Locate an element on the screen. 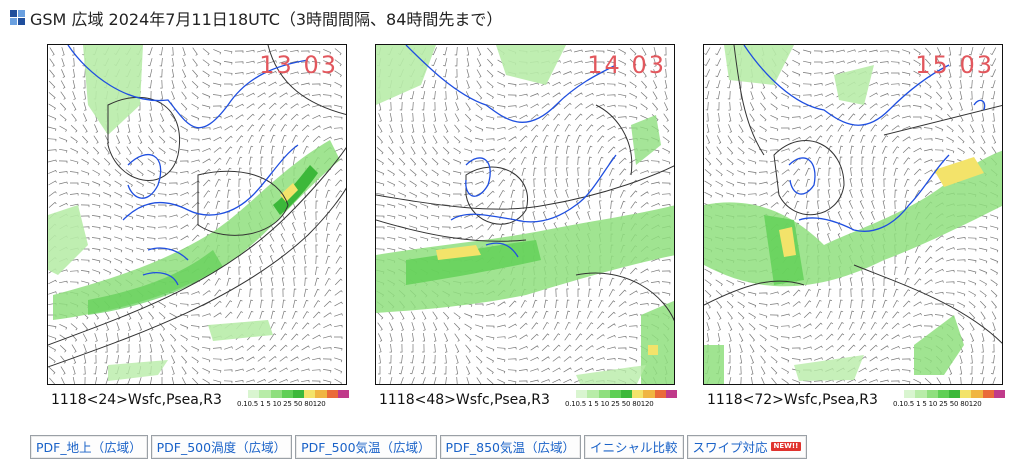 The height and width of the screenshot is (466, 1028). pdf-850-temperature-button: PDF_850気温（広域） is located at coordinates (510, 447).